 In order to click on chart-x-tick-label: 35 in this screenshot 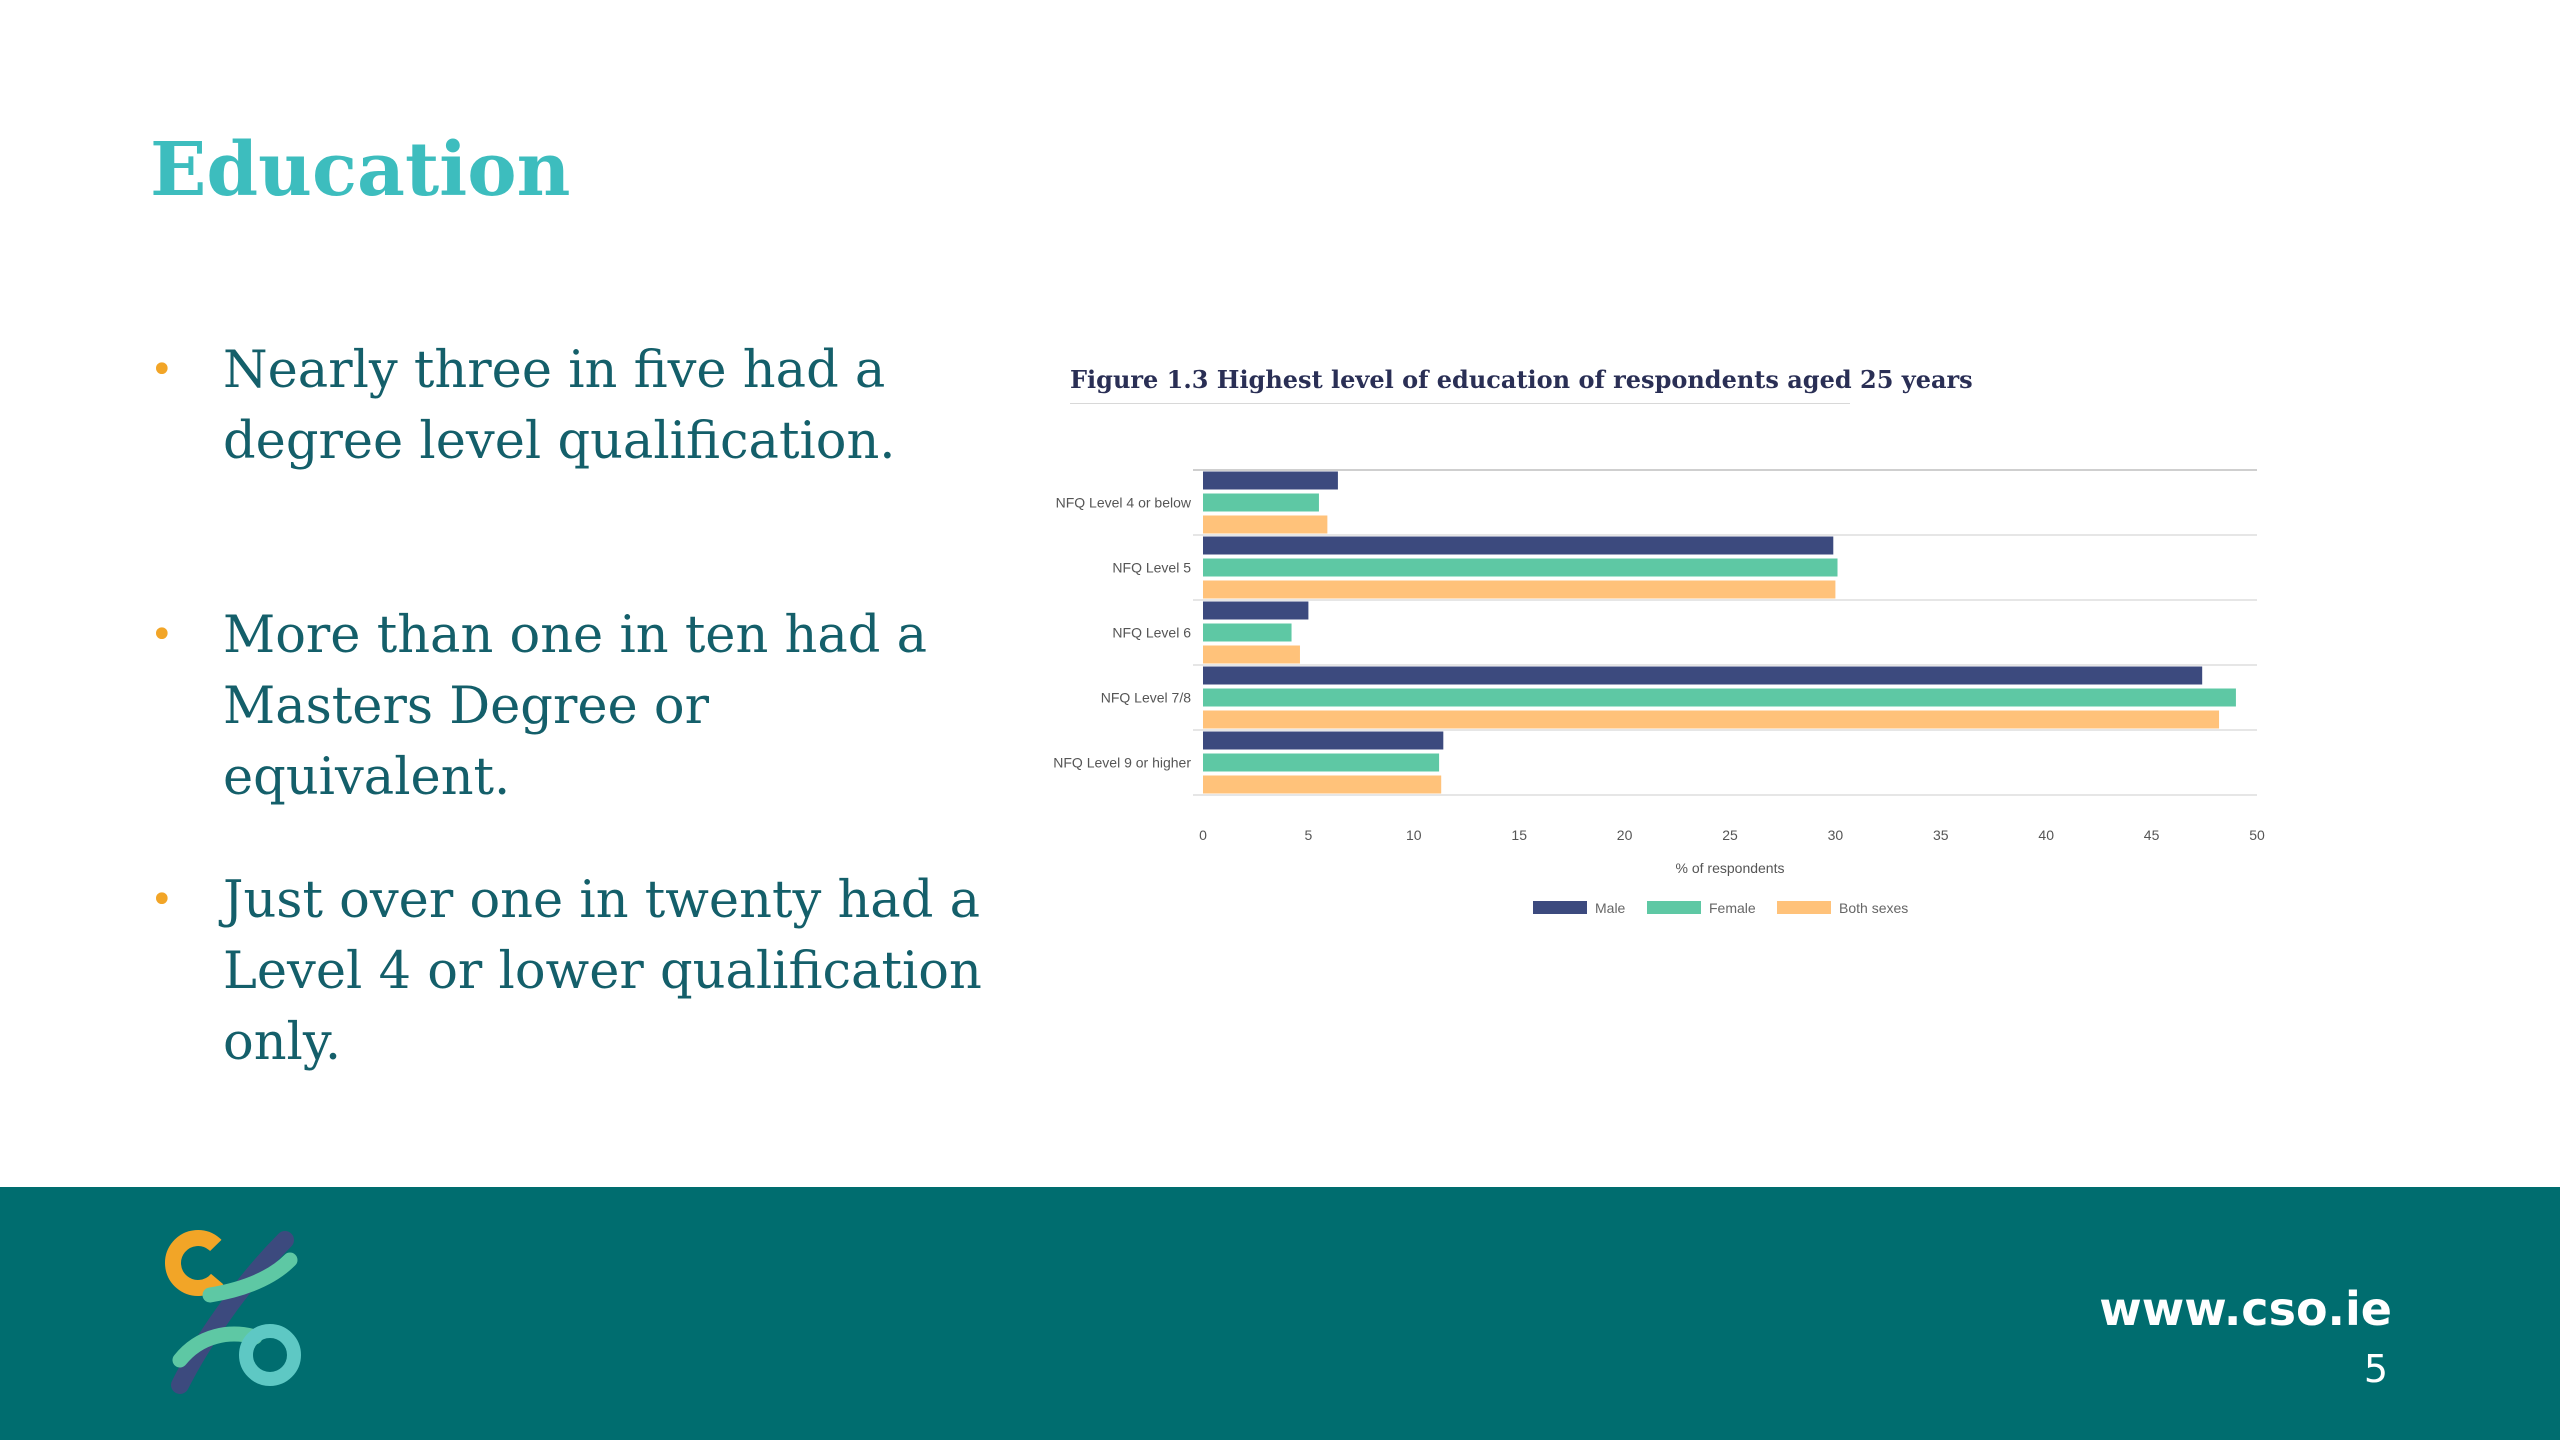, I will do `click(1941, 835)`.